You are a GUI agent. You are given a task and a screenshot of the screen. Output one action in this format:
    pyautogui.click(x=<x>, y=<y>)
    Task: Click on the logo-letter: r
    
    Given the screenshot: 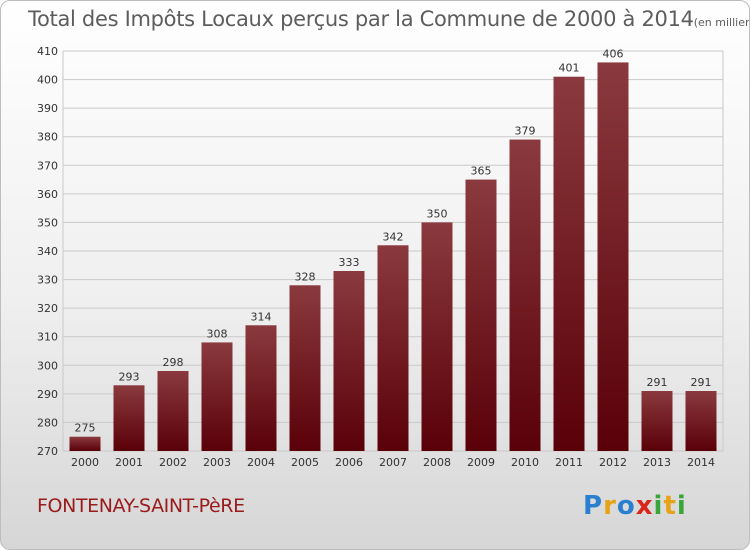 What is the action you would take?
    pyautogui.click(x=610, y=506)
    